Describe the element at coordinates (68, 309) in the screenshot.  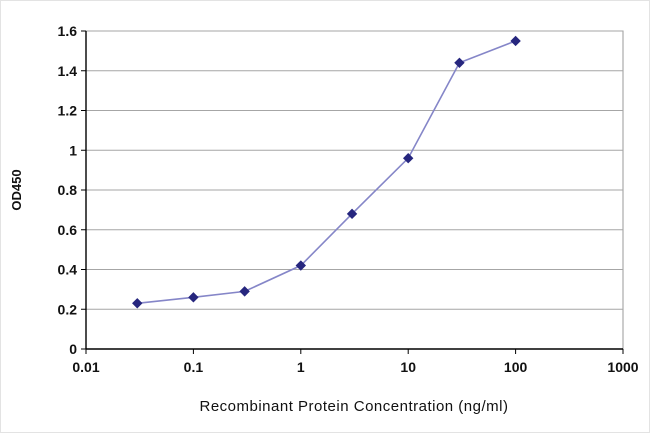
I see `y-tick-label: 0.2` at that location.